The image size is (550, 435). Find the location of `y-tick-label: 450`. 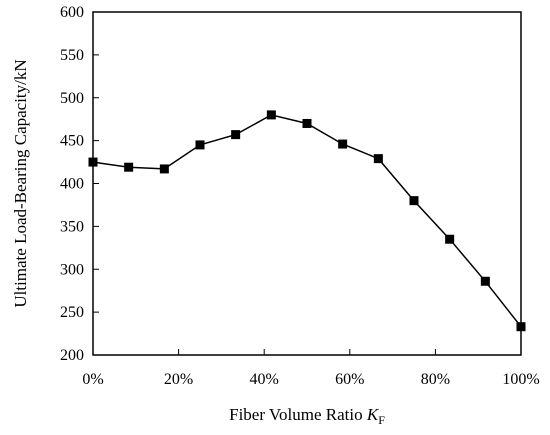

y-tick-label: 450 is located at coordinates (72, 141).